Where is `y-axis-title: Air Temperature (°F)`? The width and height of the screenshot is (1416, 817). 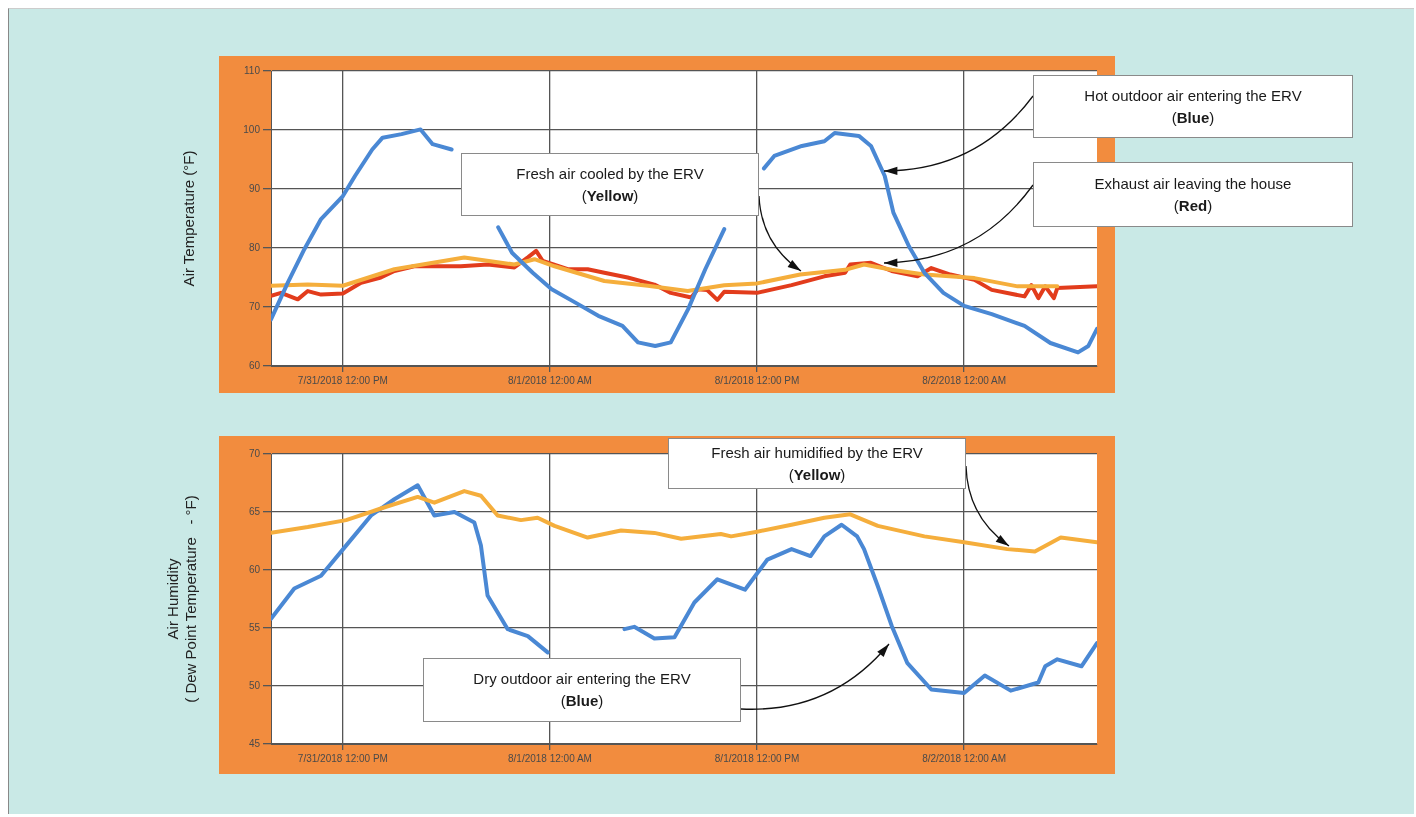 y-axis-title: Air Temperature (°F) is located at coordinates (189, 218).